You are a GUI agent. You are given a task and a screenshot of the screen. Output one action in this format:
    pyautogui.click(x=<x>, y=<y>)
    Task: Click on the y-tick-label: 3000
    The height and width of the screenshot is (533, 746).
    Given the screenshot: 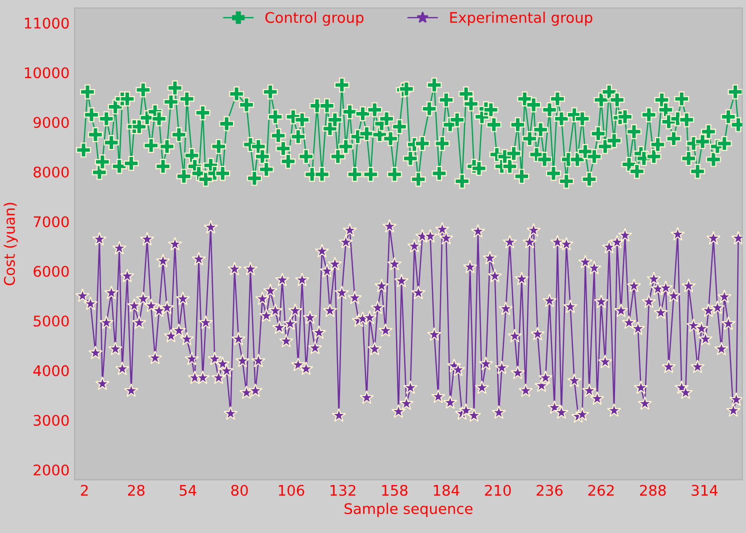 What is the action you would take?
    pyautogui.click(x=51, y=420)
    